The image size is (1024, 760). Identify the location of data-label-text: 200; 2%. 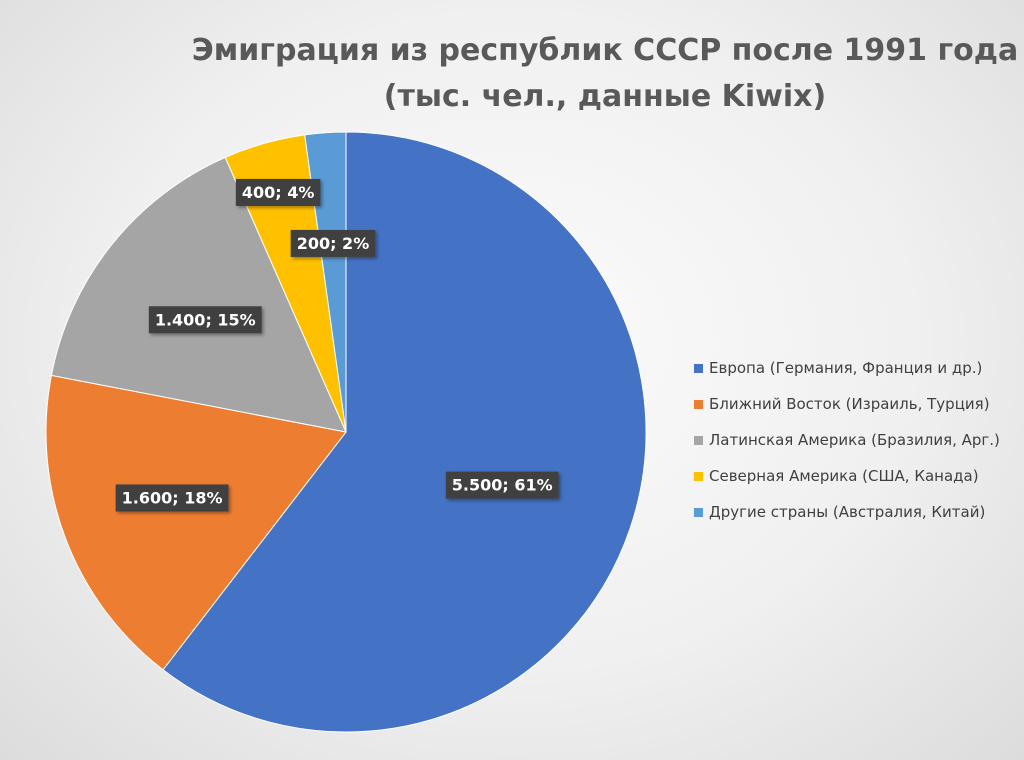
(333, 243).